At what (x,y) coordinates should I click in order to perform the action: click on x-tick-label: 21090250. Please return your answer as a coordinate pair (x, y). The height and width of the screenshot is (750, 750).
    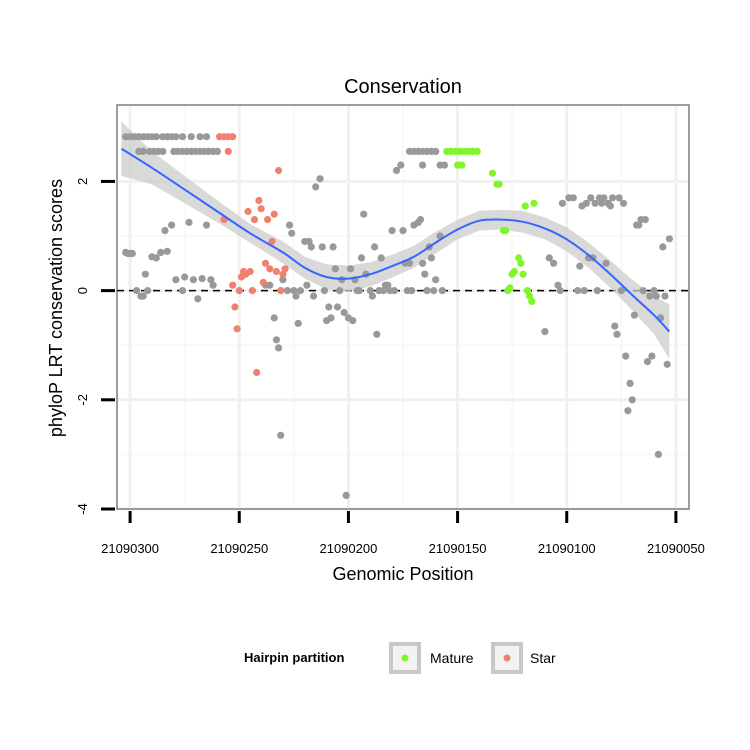
    Looking at the image, I should click on (239, 548).